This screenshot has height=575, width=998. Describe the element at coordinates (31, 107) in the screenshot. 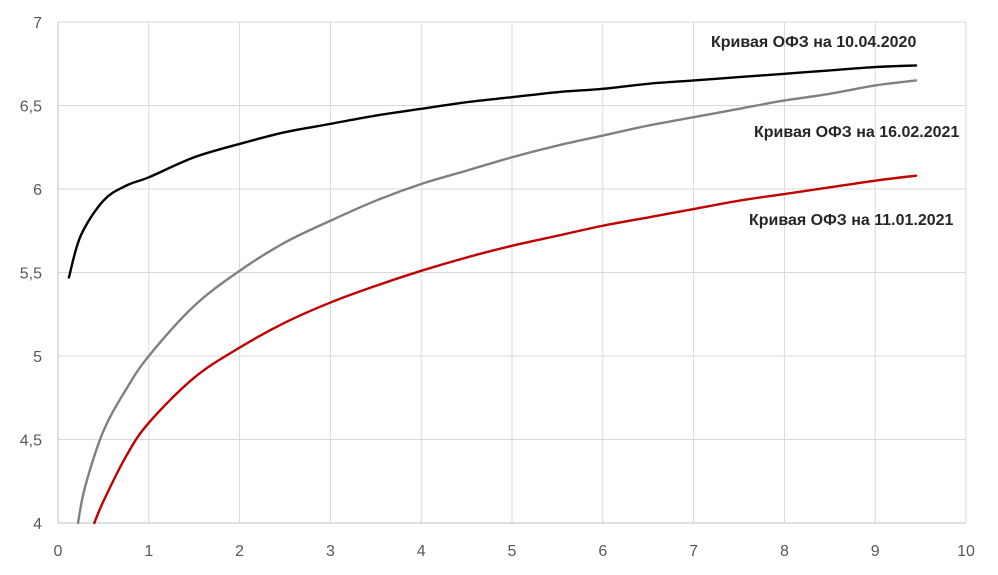

I see `y-tick-label: 6,5` at that location.